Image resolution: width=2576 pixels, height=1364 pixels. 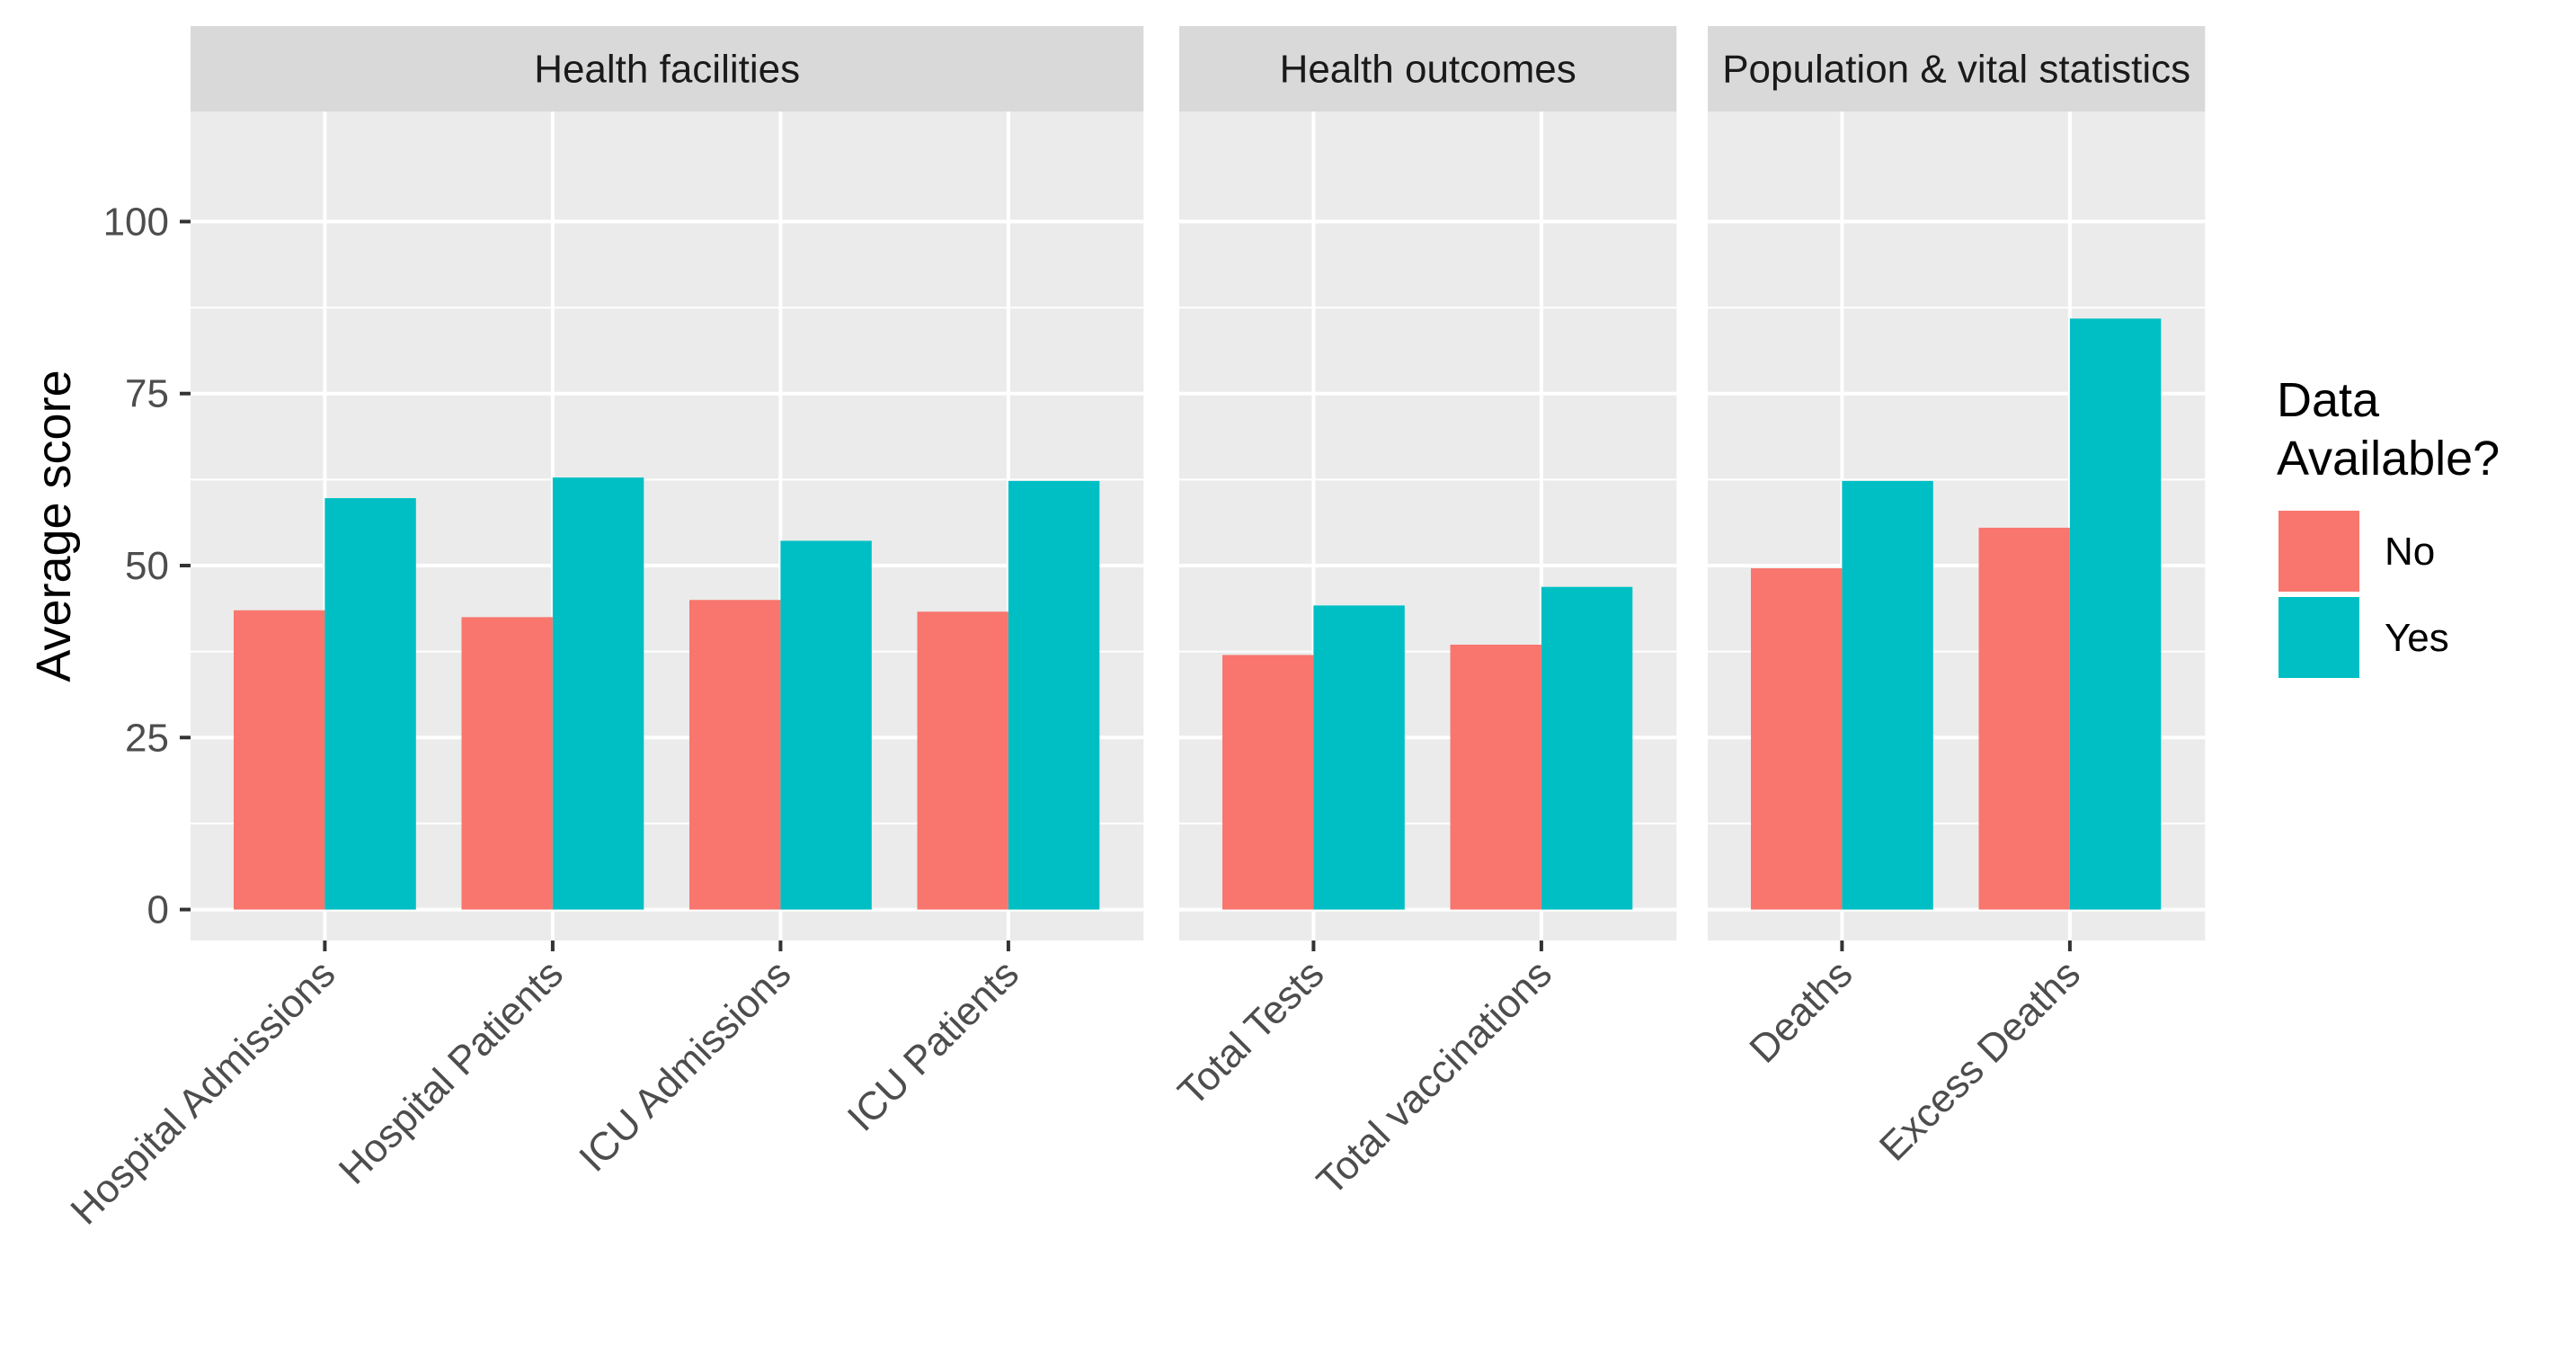 I want to click on facet-strip-population-vital-statistics, so click(x=1957, y=68).